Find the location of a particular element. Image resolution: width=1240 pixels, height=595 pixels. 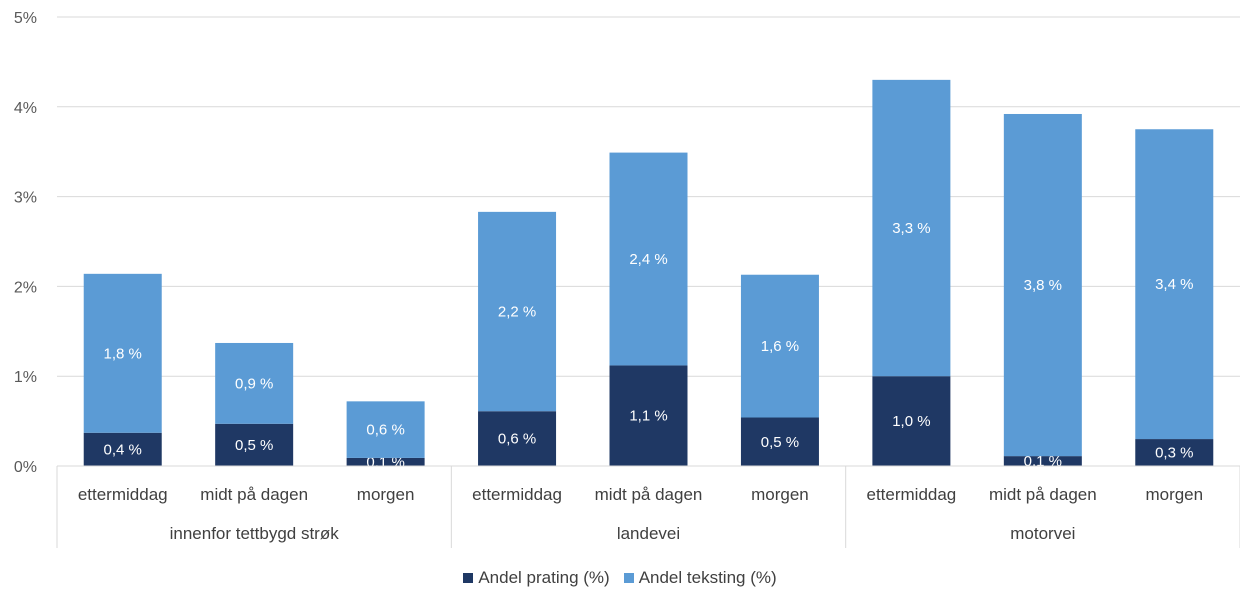

y-tick-label: 4% is located at coordinates (25, 108).